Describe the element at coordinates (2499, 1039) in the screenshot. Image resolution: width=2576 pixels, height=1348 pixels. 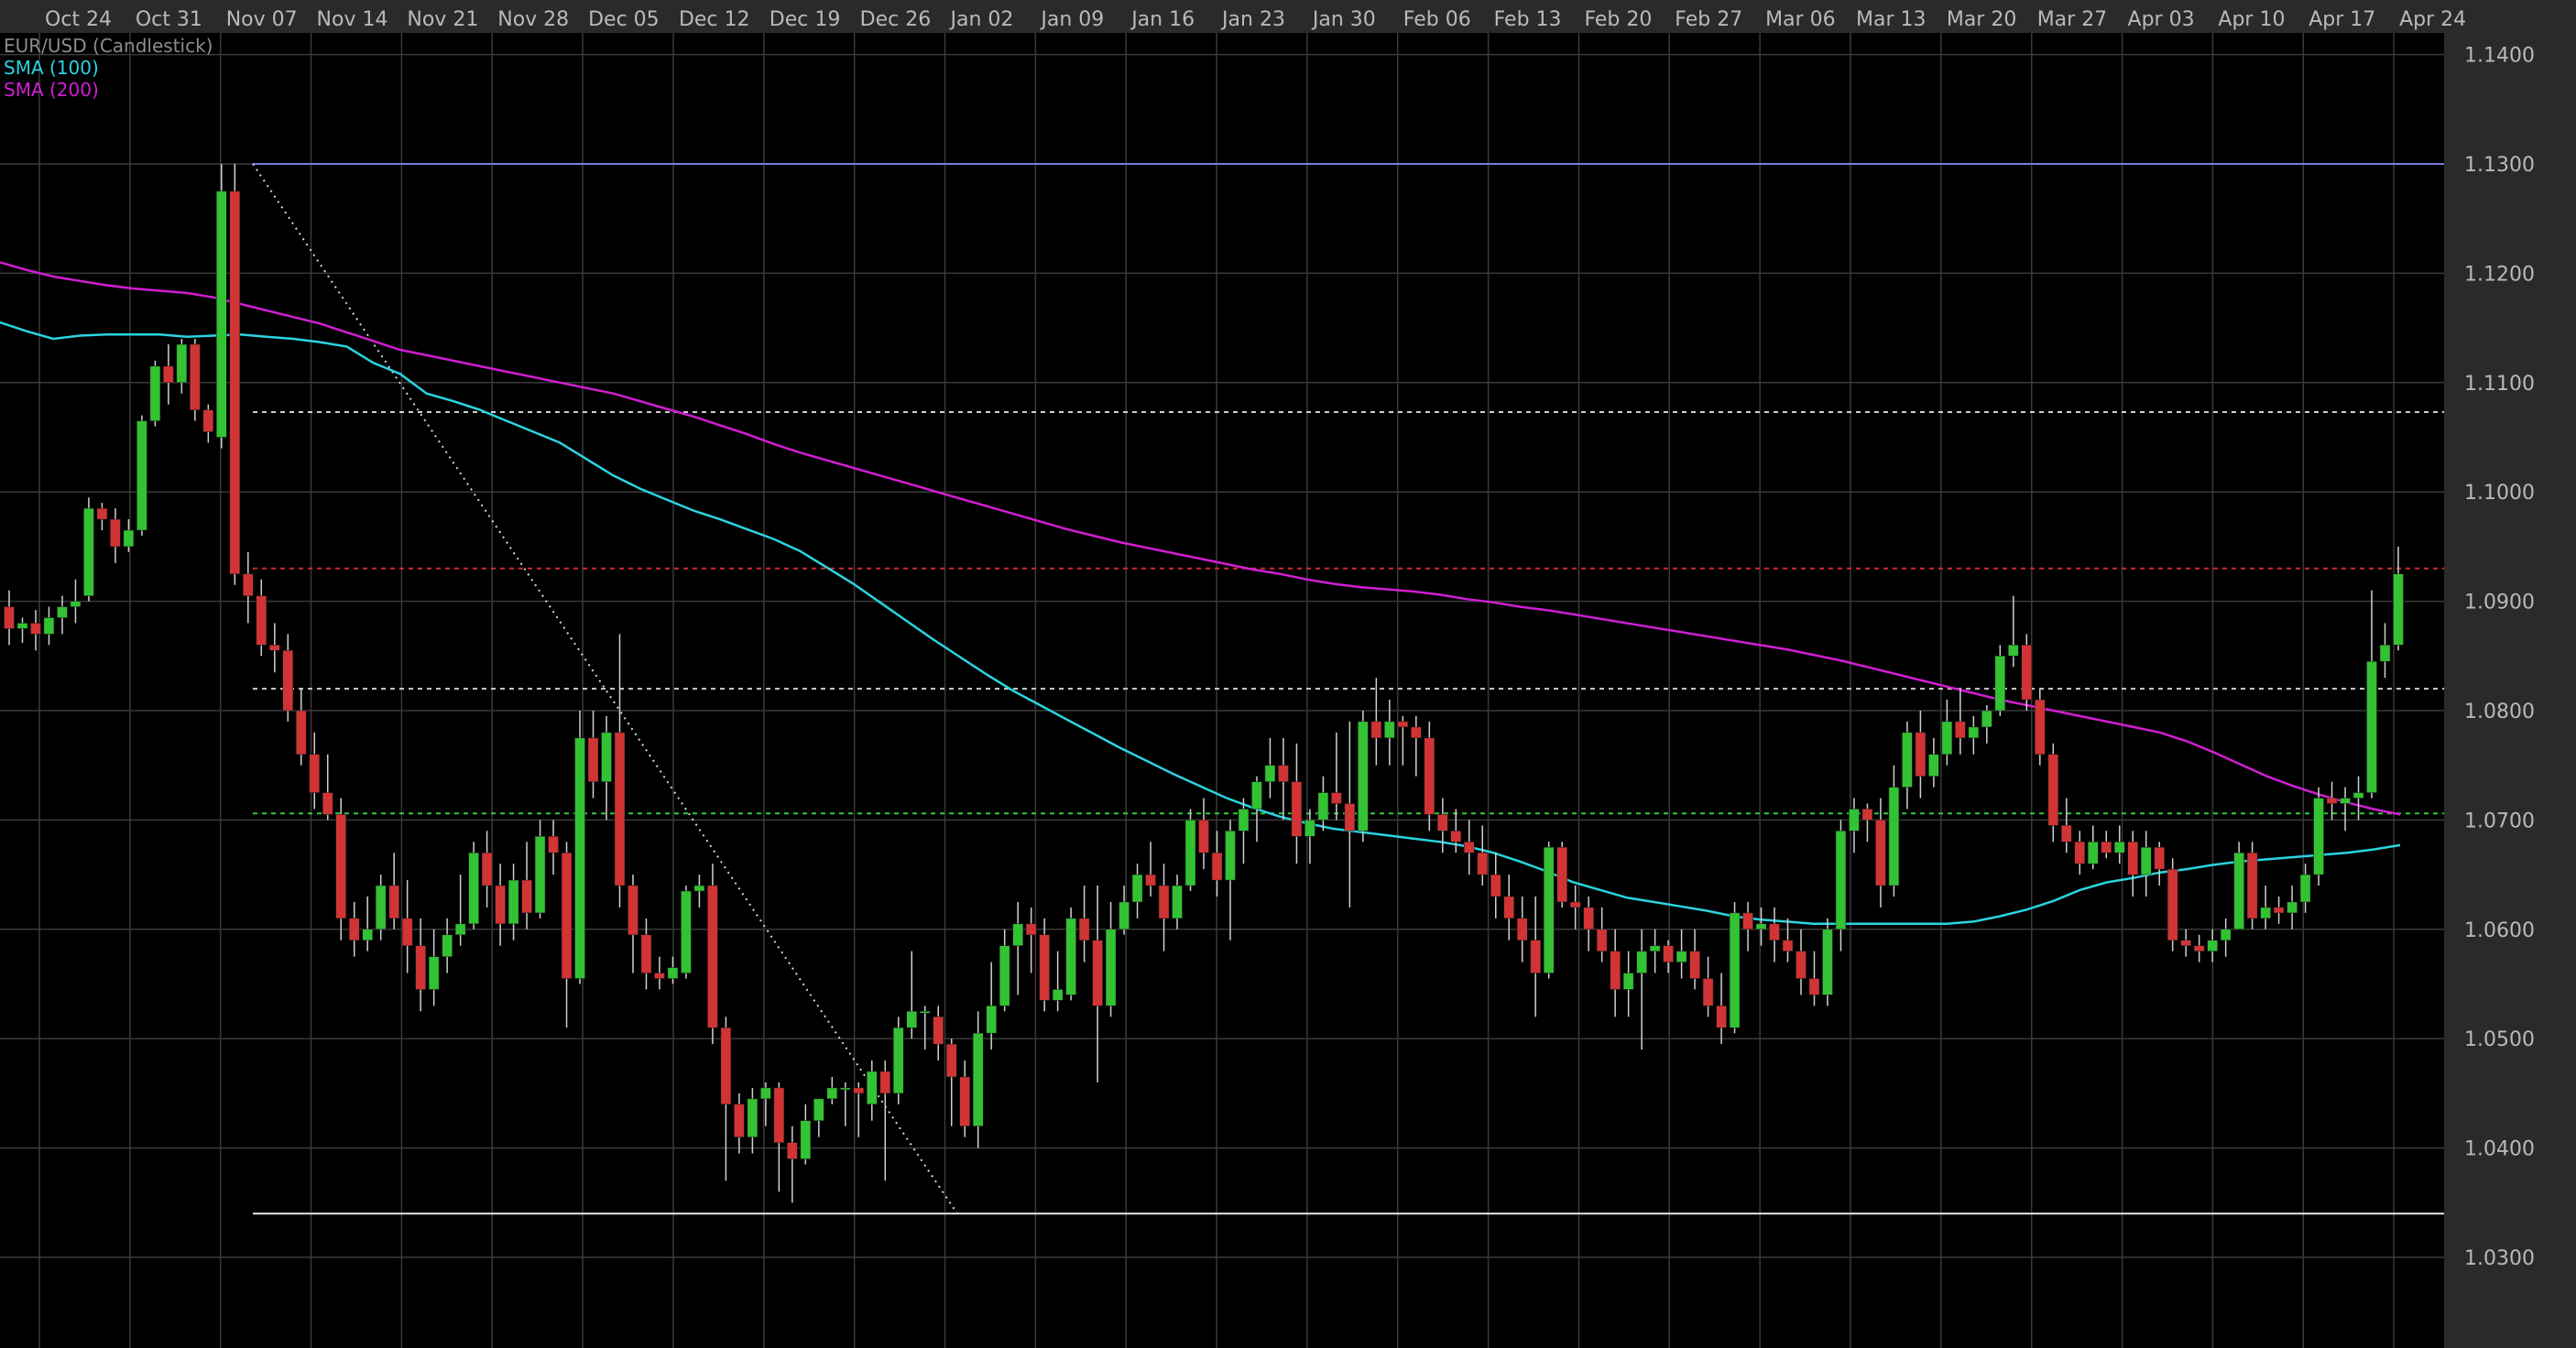
I see `y-tick-label: 1.0500` at that location.